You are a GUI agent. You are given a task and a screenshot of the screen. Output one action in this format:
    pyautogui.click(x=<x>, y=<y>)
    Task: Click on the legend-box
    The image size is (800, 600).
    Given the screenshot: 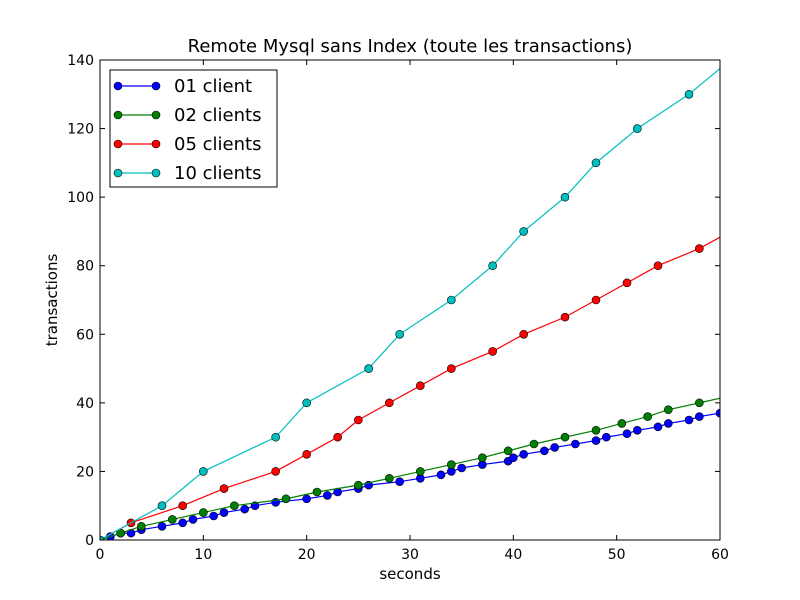 What is the action you would take?
    pyautogui.click(x=193, y=128)
    